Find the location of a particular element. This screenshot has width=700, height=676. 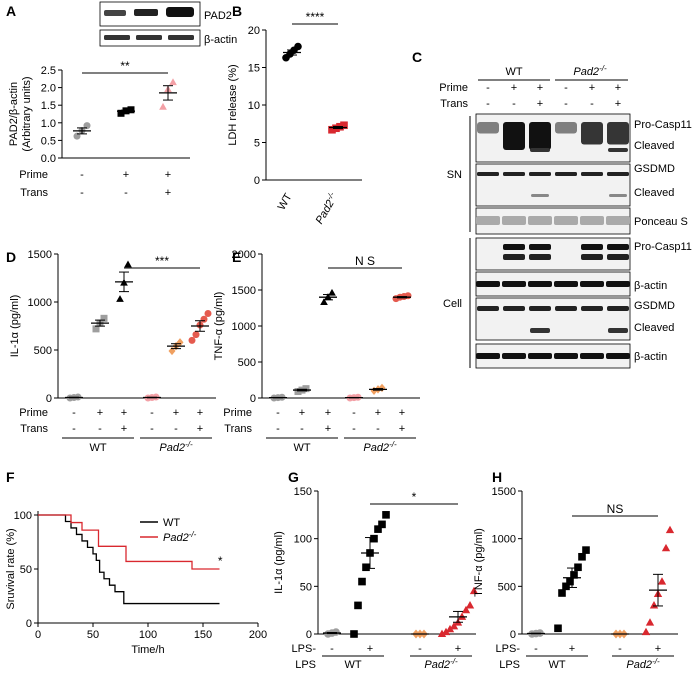

band-label: β-actin is located at coordinates (650, 286).